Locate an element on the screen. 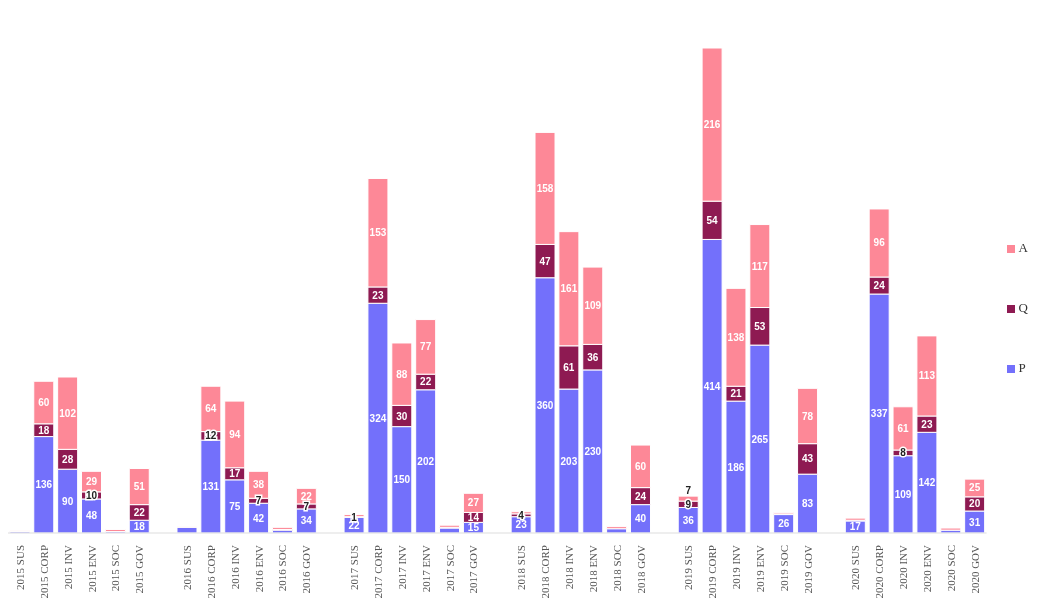 Image resolution: width=1059 pixels, height=616 pixels. x-tick-label: 2019 CORP is located at coordinates (712, 572).